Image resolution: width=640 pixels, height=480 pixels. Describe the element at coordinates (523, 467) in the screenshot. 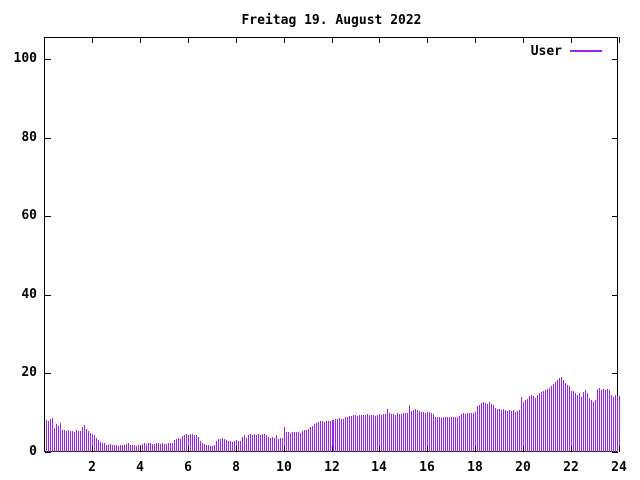

I see `x-tick-label: 20` at that location.